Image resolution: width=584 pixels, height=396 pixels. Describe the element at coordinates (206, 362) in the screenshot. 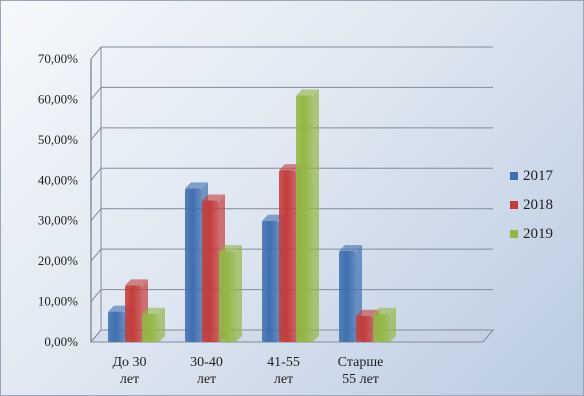

I see `x-tick-label: 30-40` at that location.